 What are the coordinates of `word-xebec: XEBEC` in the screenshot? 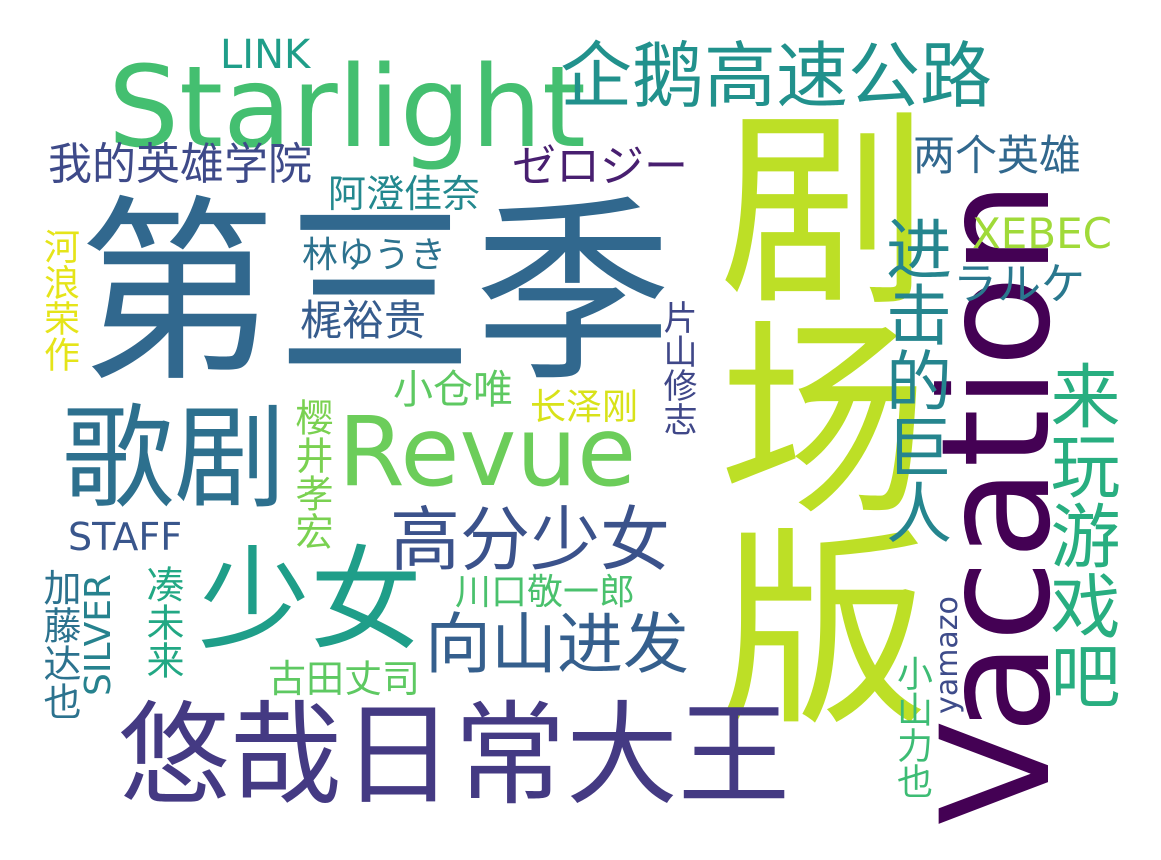 It's located at (1042, 233).